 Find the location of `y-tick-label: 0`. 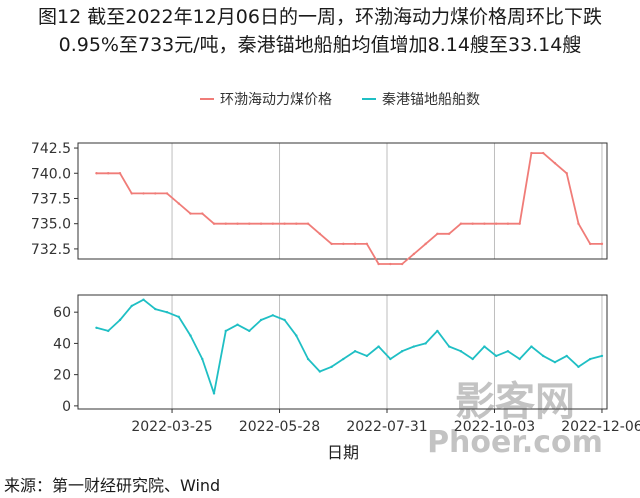

y-tick-label: 0 is located at coordinates (66, 407).